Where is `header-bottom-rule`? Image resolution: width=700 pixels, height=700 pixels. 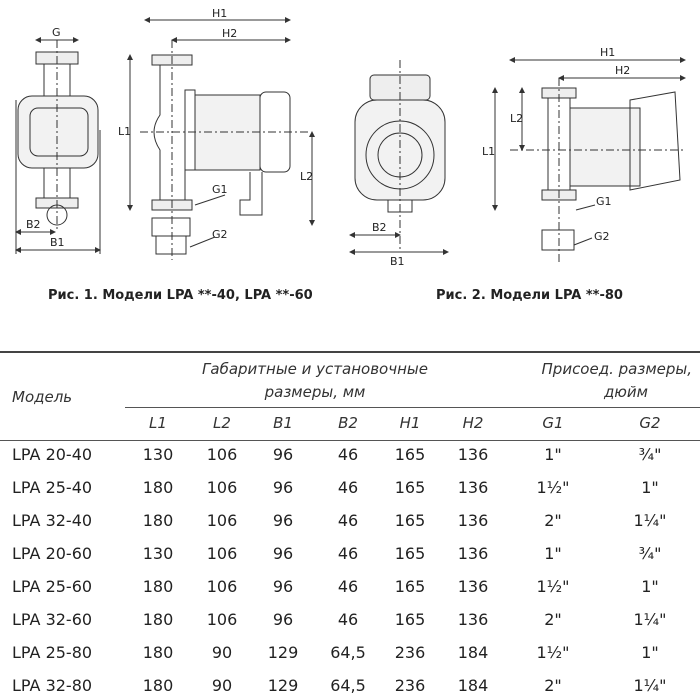
header-bottom-rule is located at coordinates (350, 440).